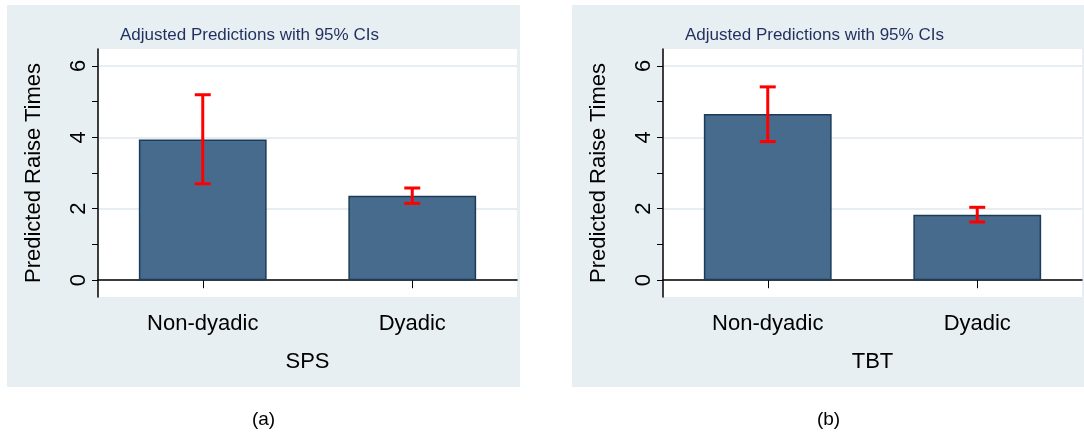  What do you see at coordinates (828, 419) in the screenshot?
I see `text: (b)` at bounding box center [828, 419].